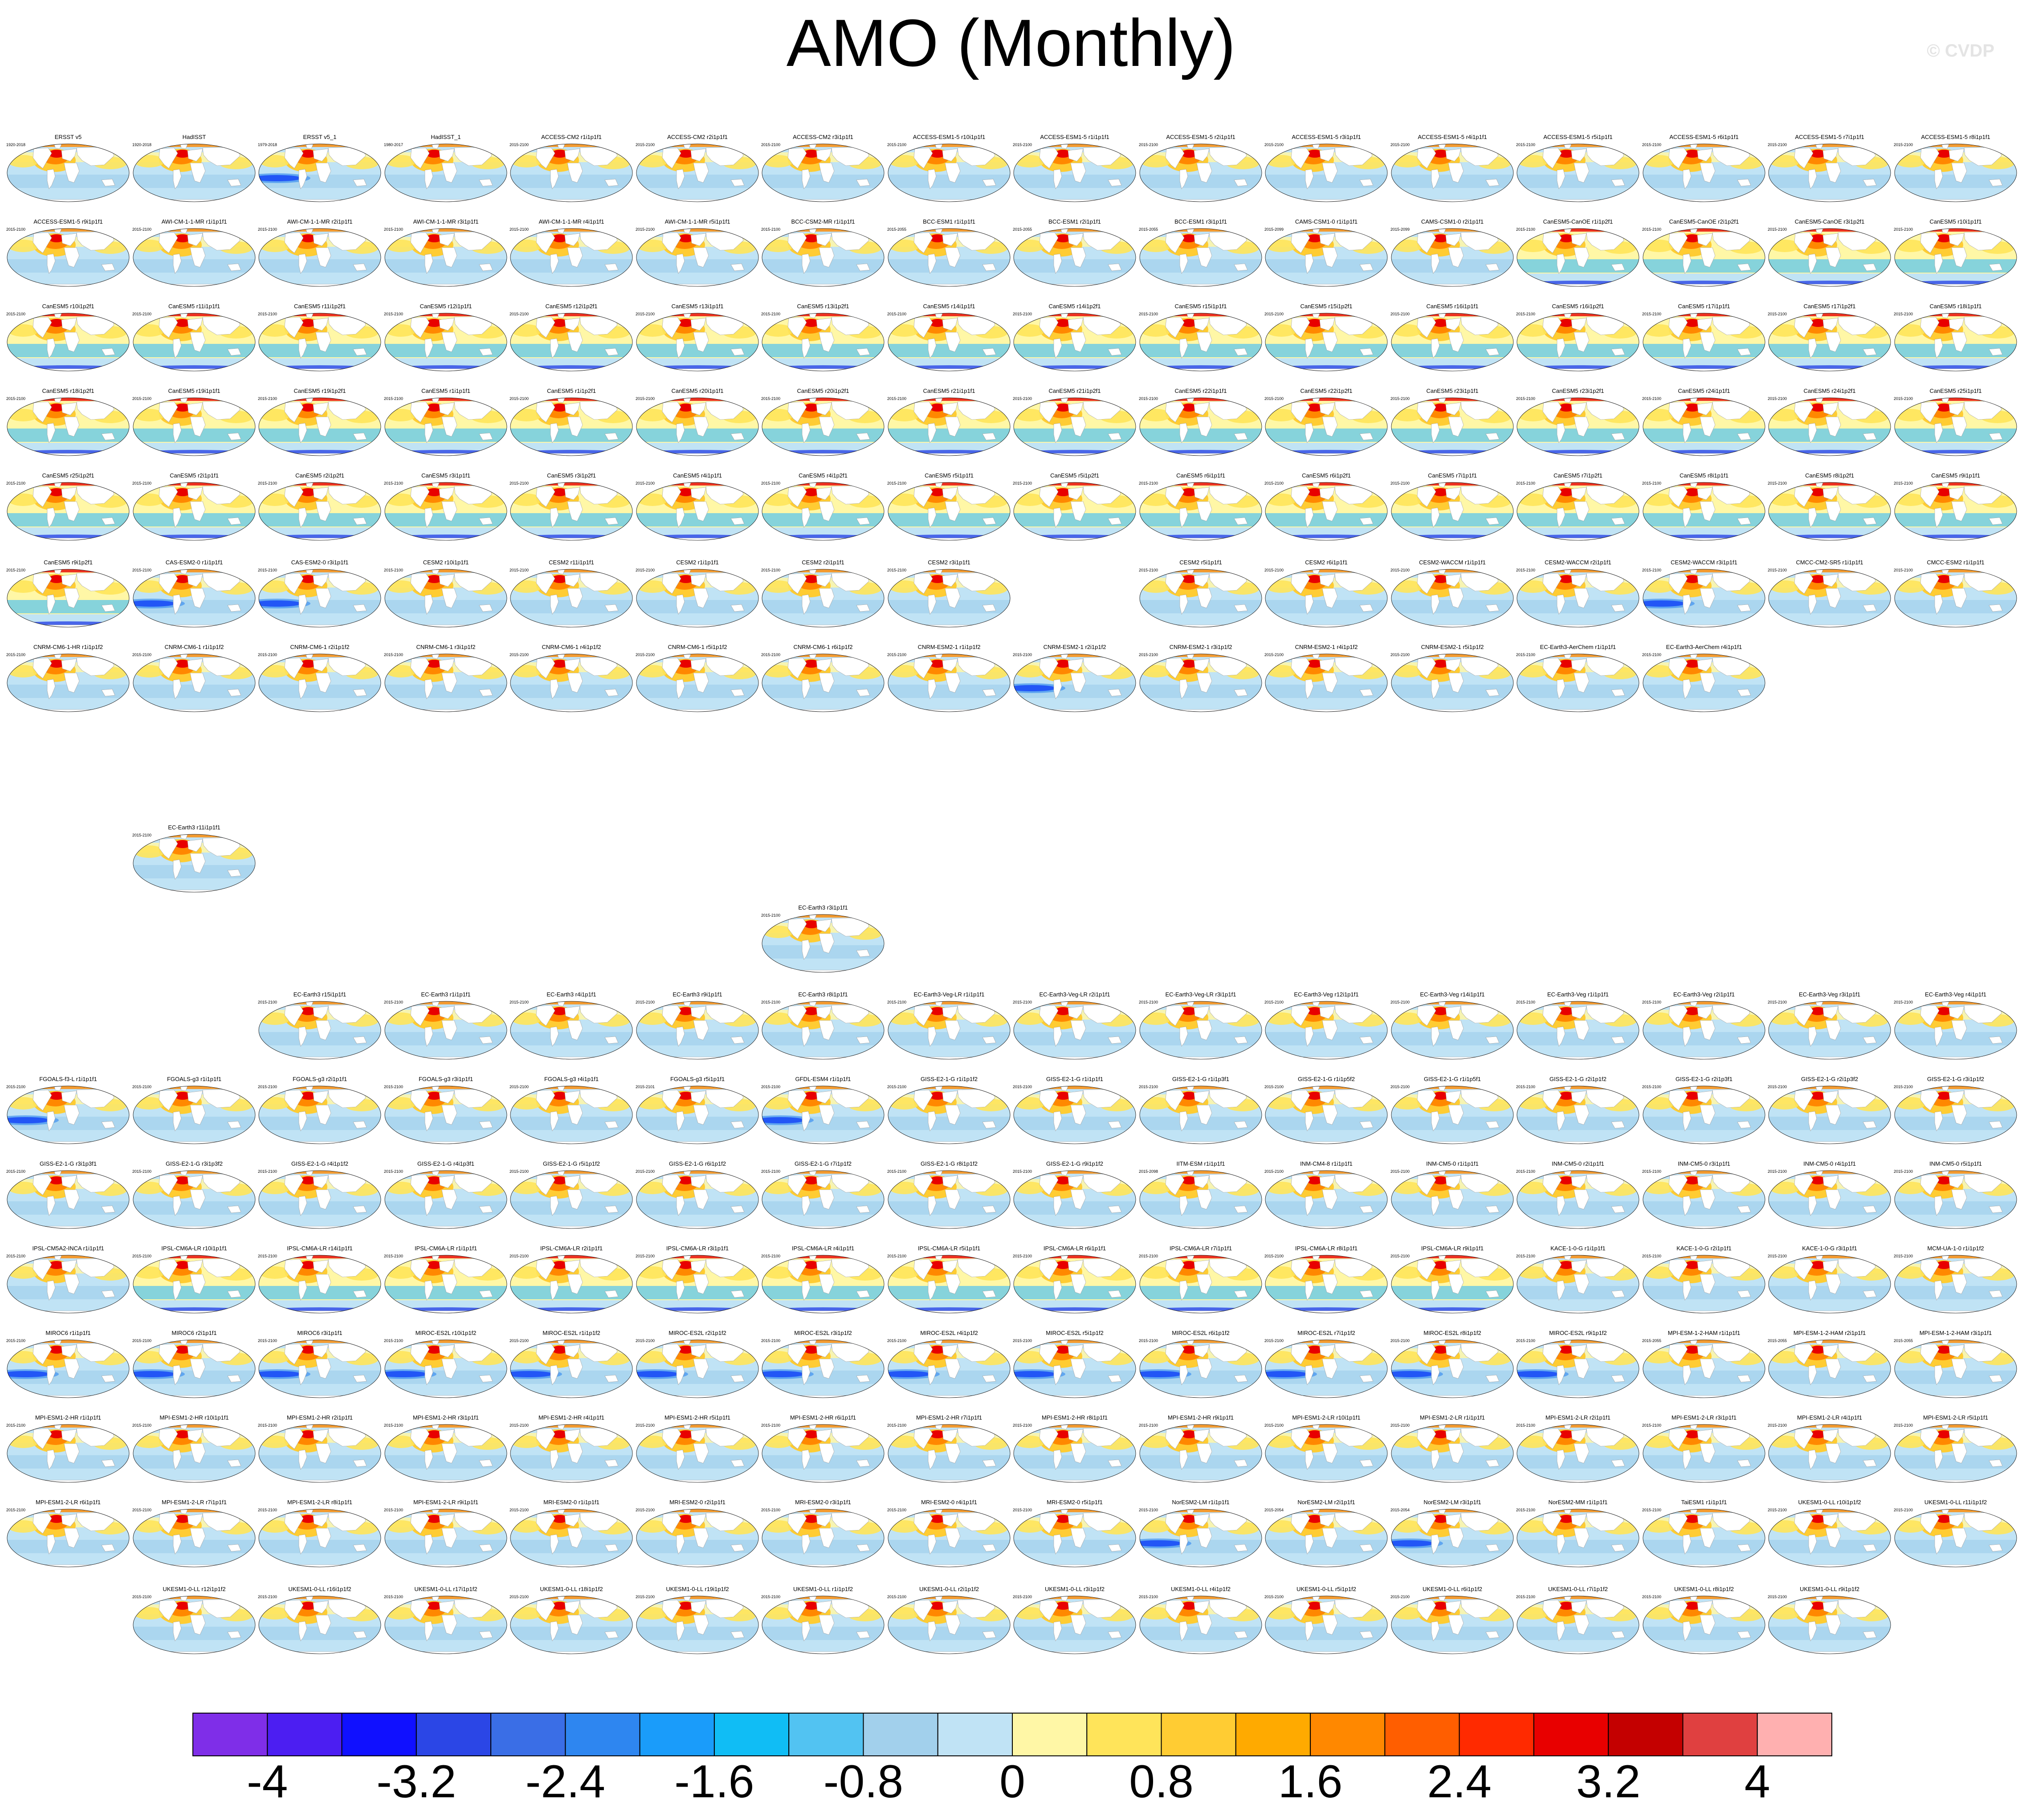 The width and height of the screenshot is (2022, 1820). I want to click on panel-years: 2015-2098, so click(1148, 1171).